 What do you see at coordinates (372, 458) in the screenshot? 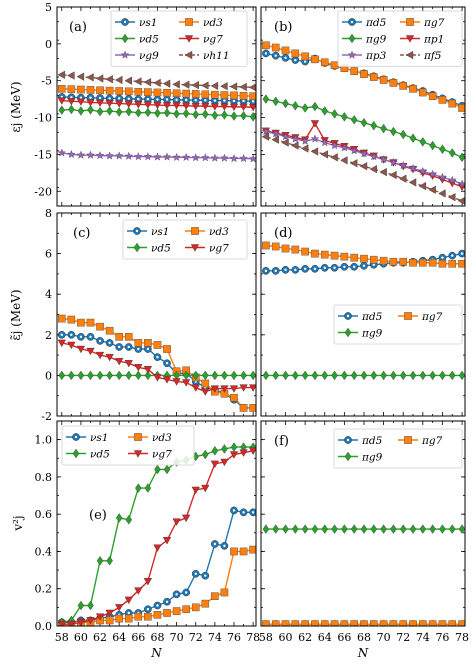
I see `legend-label: πg9` at bounding box center [372, 458].